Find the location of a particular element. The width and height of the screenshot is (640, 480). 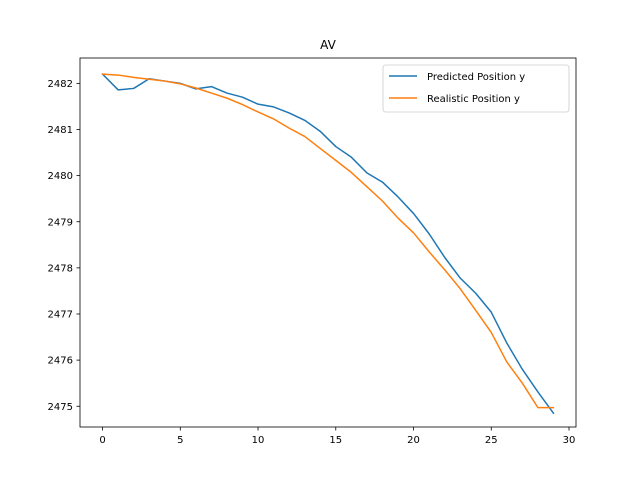

y-tick-label-5: 2480 is located at coordinates (60, 176).